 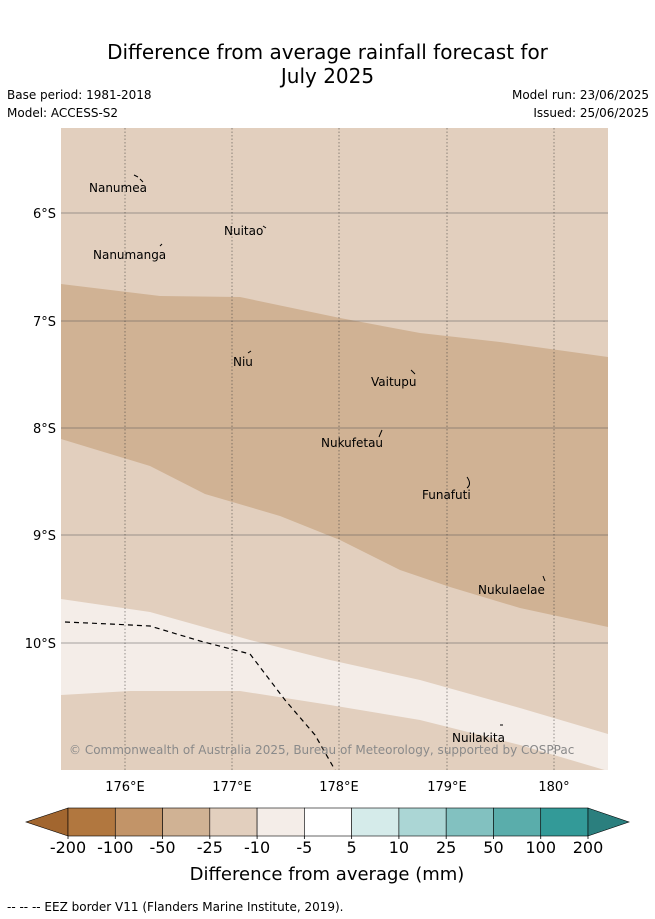 I want to click on island-funafuti, so click(x=468, y=482).